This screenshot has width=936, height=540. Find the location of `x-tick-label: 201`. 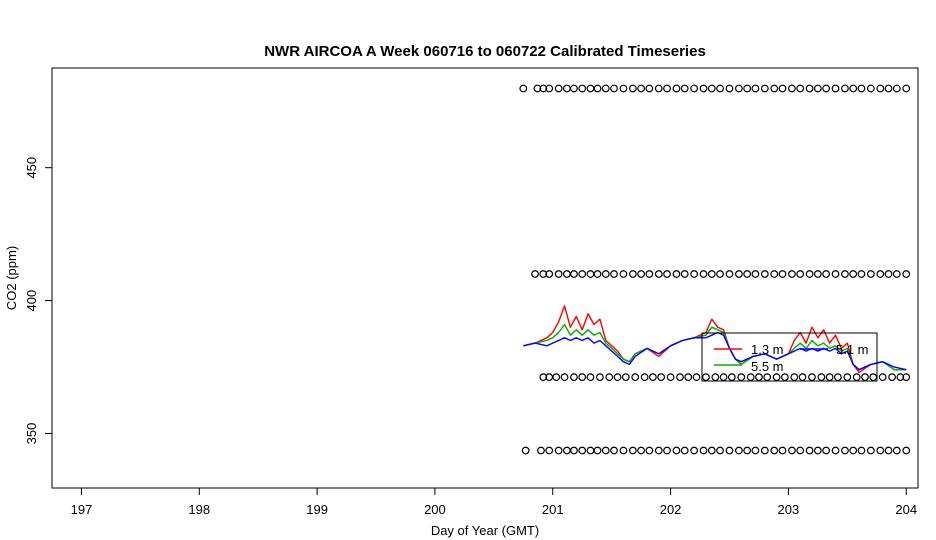

x-tick-label: 201 is located at coordinates (553, 509).